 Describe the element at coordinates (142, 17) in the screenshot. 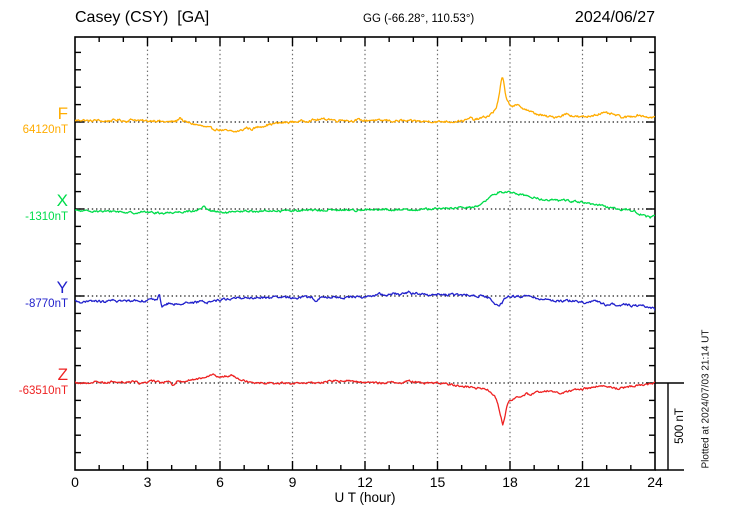

I see `station-title: Casey (CSY) [GA]` at that location.